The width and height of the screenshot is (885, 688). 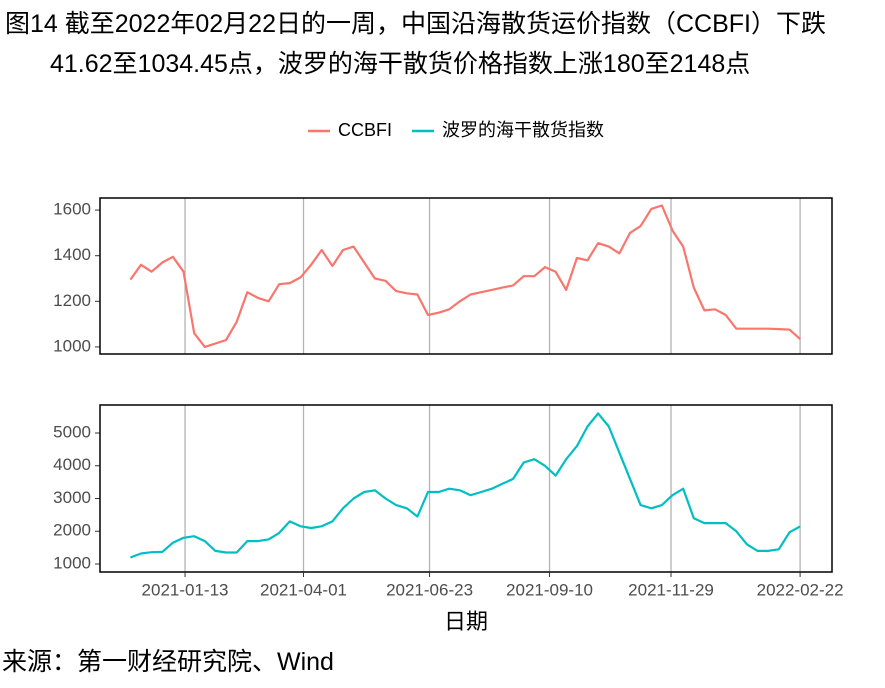 What do you see at coordinates (671, 589) in the screenshot?
I see `x-tick-label: 2021-11-29` at bounding box center [671, 589].